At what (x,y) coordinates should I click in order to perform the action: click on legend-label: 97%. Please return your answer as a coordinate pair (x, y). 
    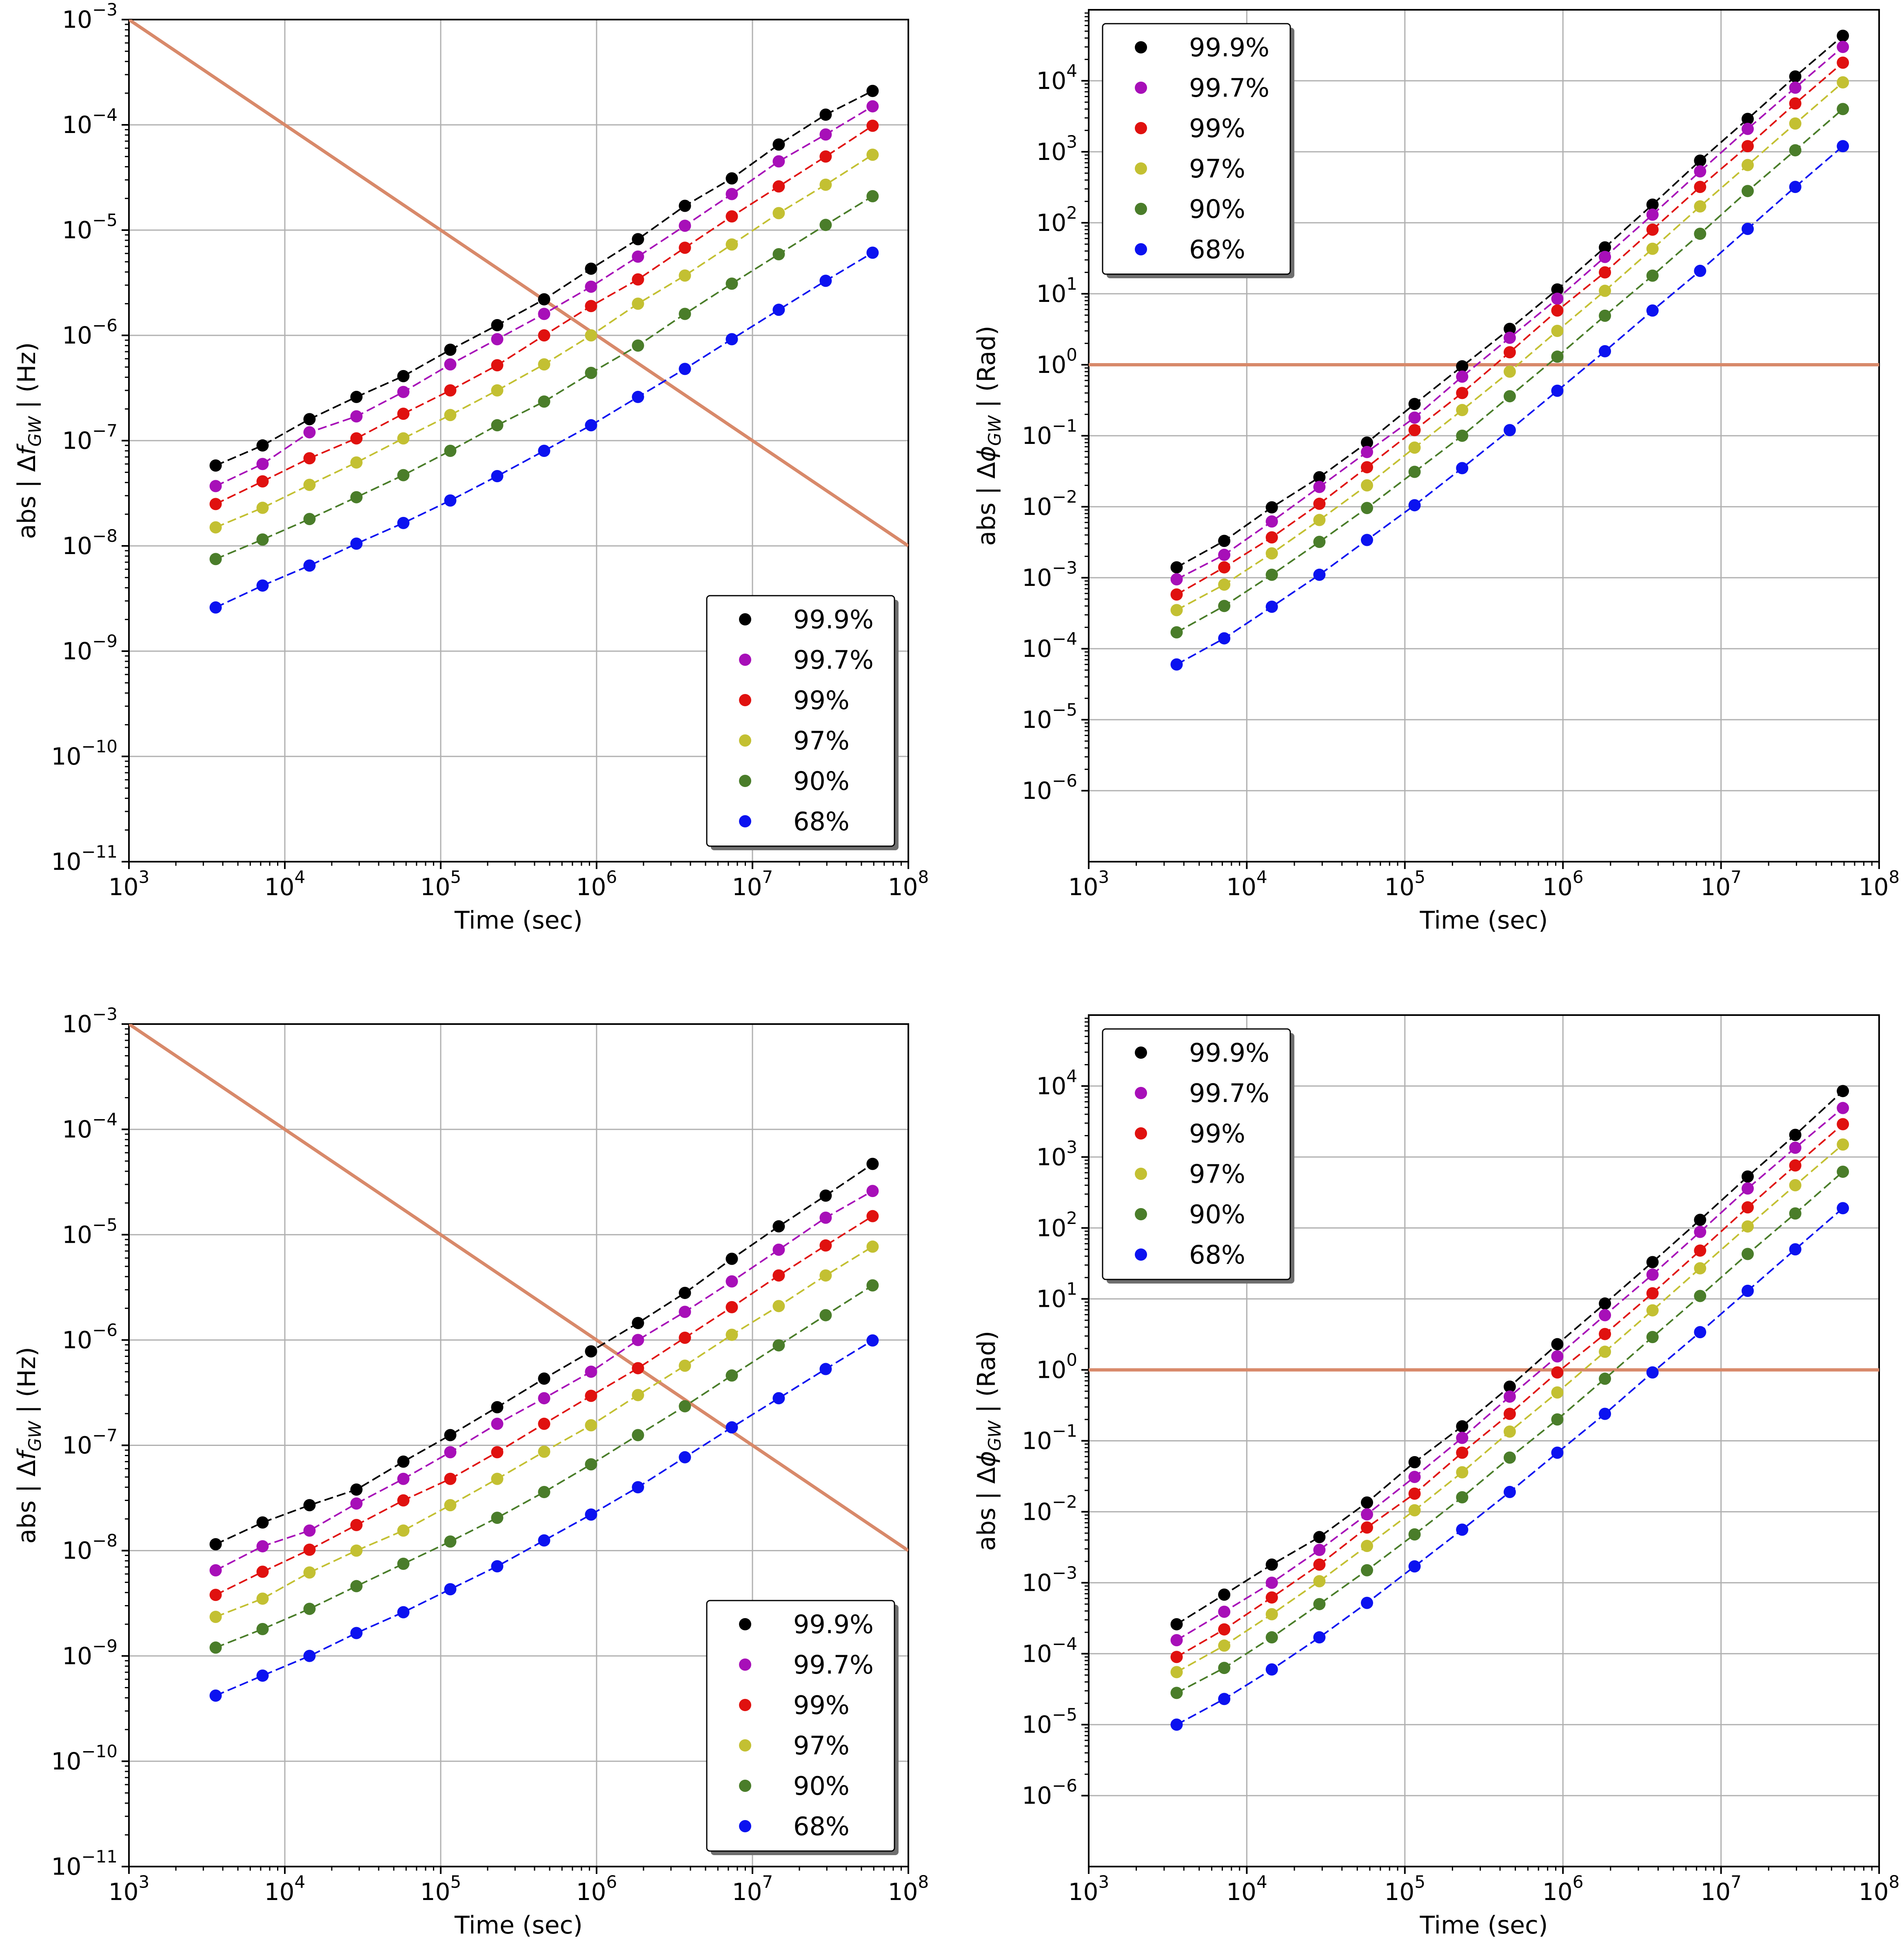
    Looking at the image, I should click on (1217, 1174).